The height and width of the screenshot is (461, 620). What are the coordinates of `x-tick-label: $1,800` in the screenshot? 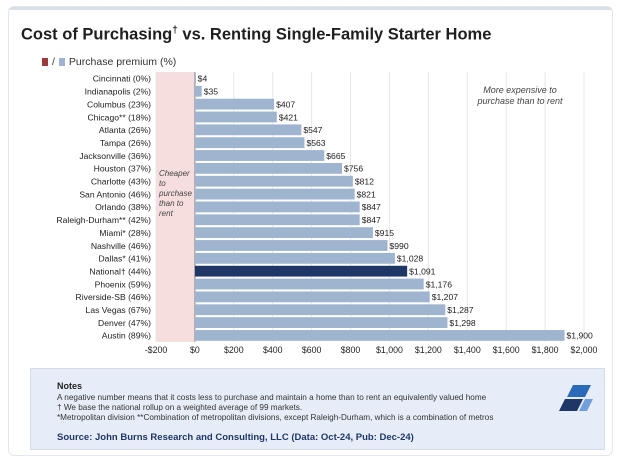 It's located at (545, 350).